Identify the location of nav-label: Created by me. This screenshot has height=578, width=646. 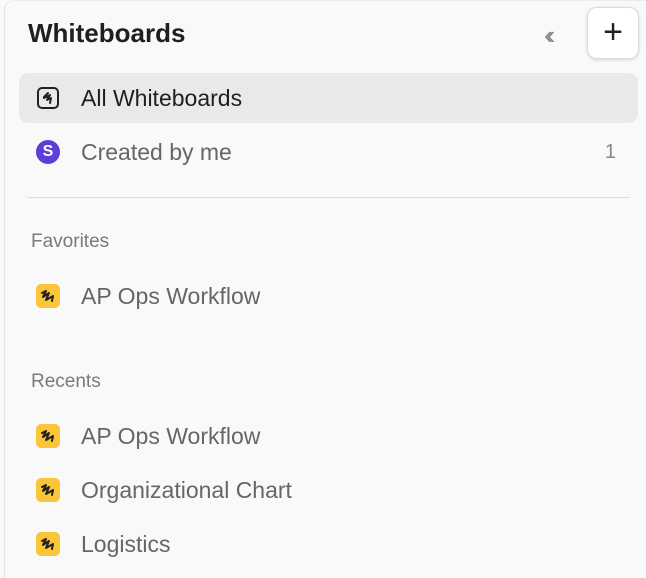
(156, 151).